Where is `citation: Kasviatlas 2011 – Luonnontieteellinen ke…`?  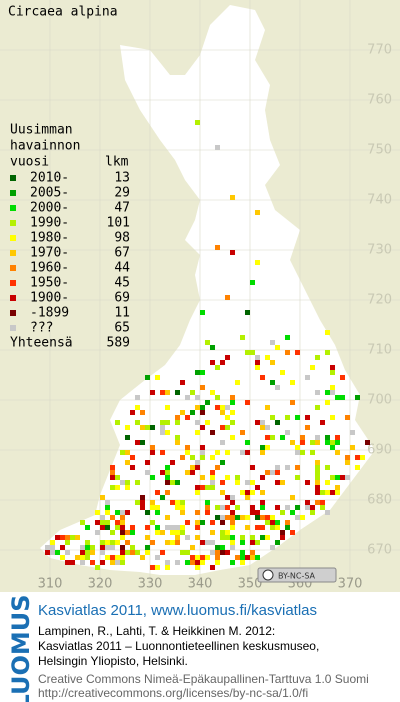 citation: Kasviatlas 2011 – Luonnontieteellinen ke… is located at coordinates (178, 646).